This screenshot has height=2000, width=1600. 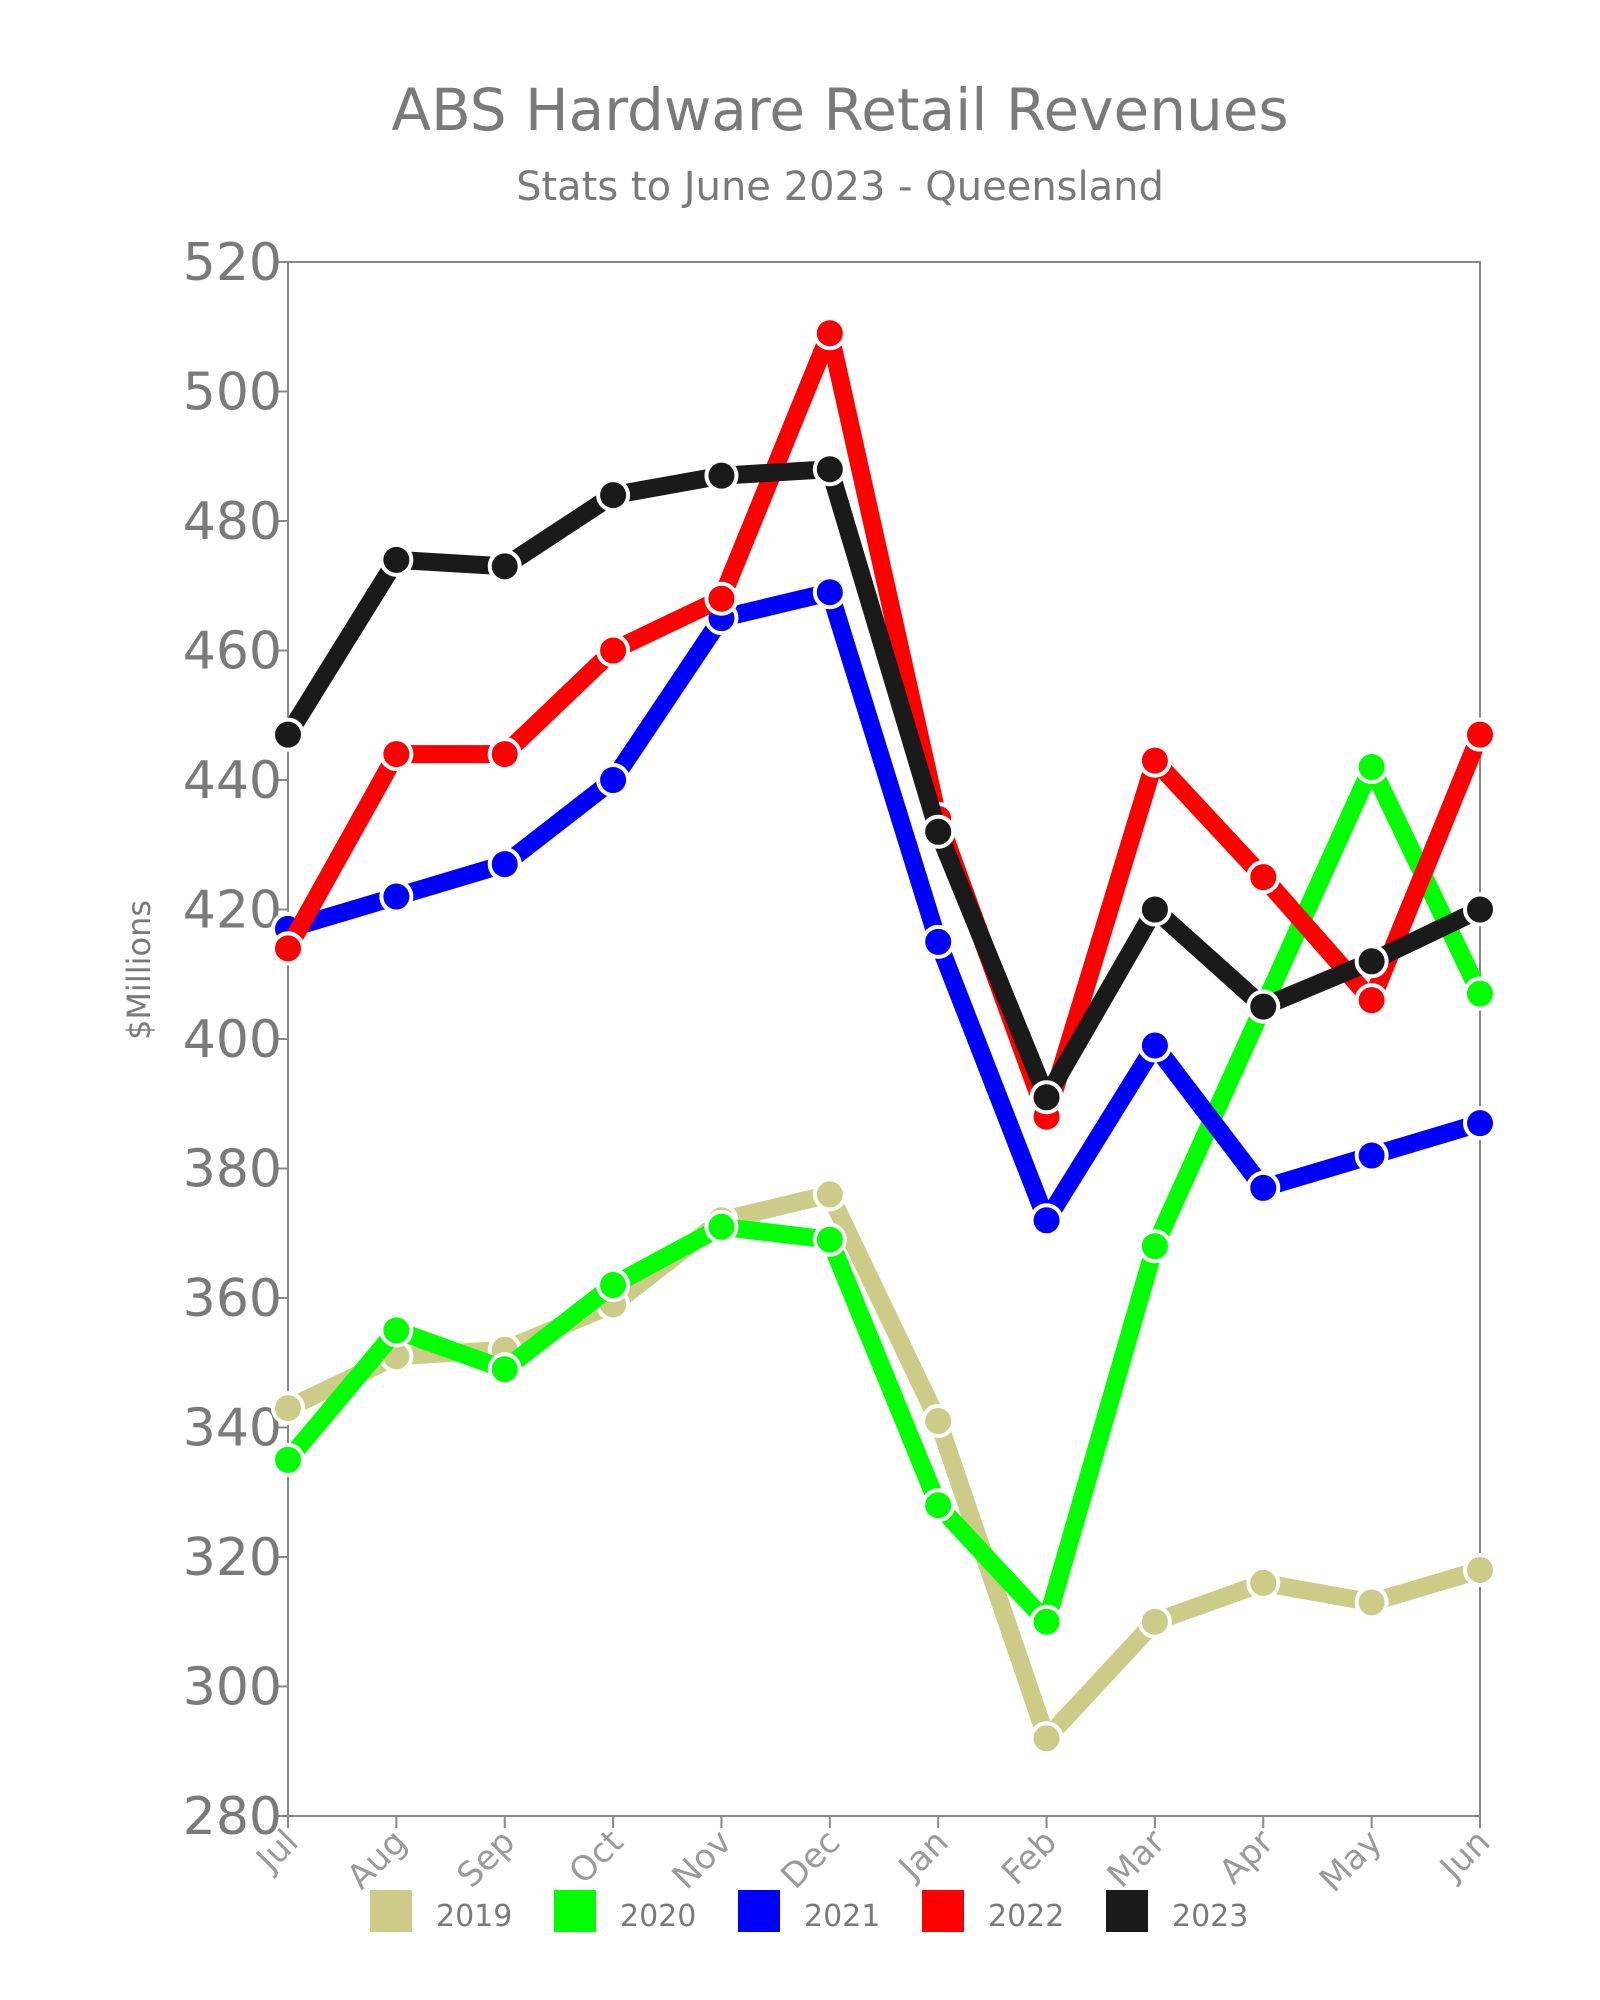 What do you see at coordinates (1210, 1916) in the screenshot?
I see `legend-label: 2023` at bounding box center [1210, 1916].